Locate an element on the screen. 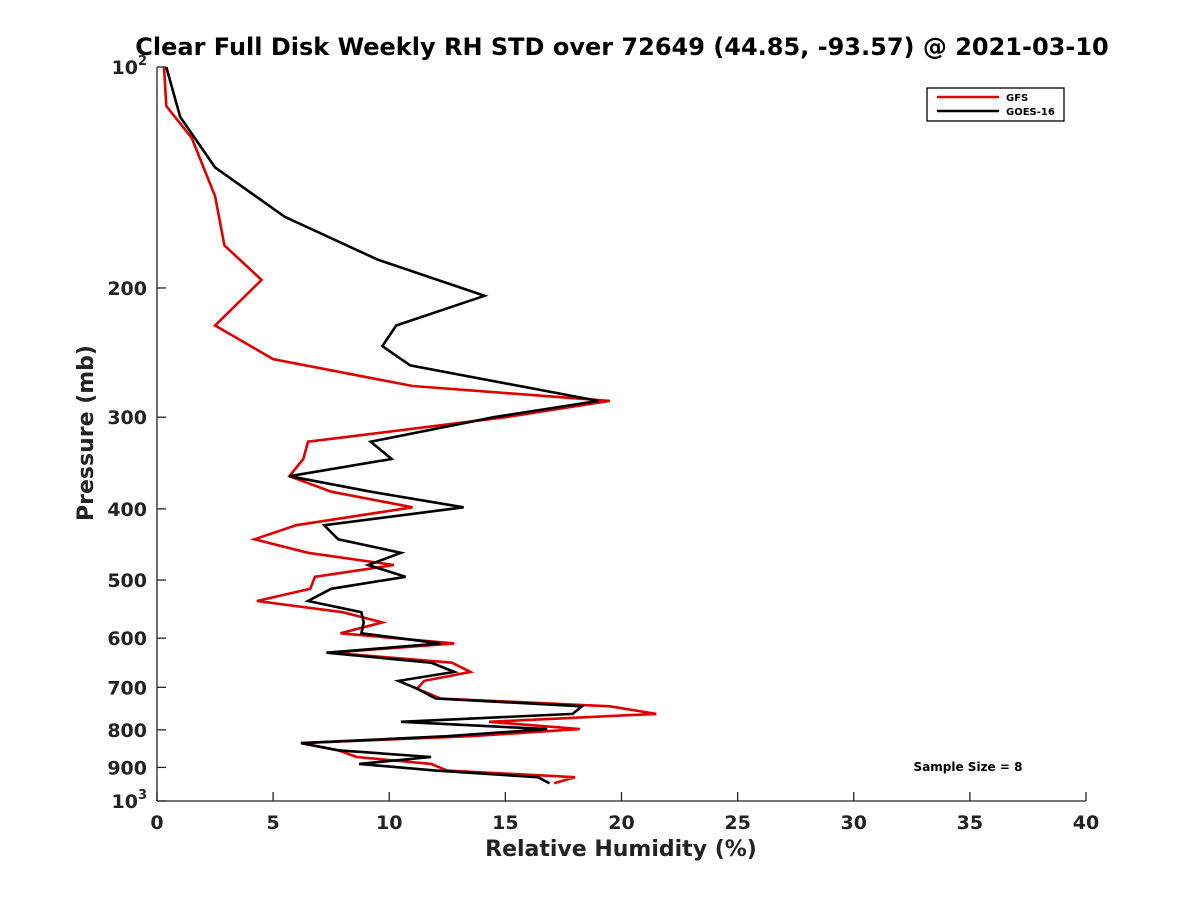 The height and width of the screenshot is (900, 1200). y-tick-label: 300 is located at coordinates (127, 418).